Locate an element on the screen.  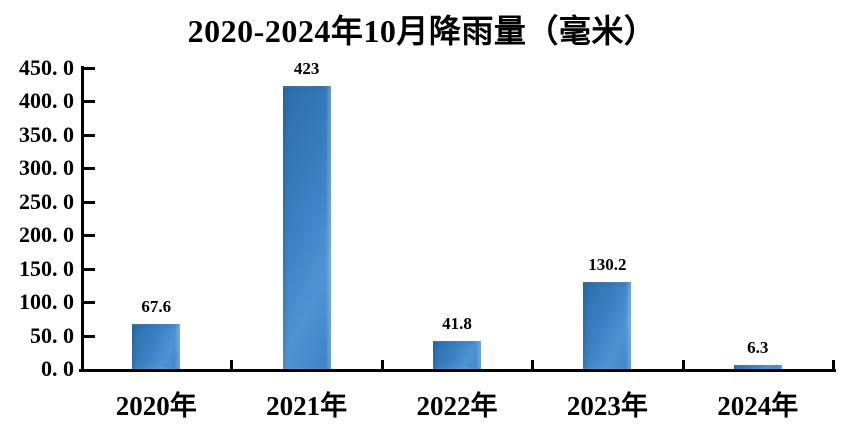
x-axis-category-label: 2021年 is located at coordinates (307, 406).